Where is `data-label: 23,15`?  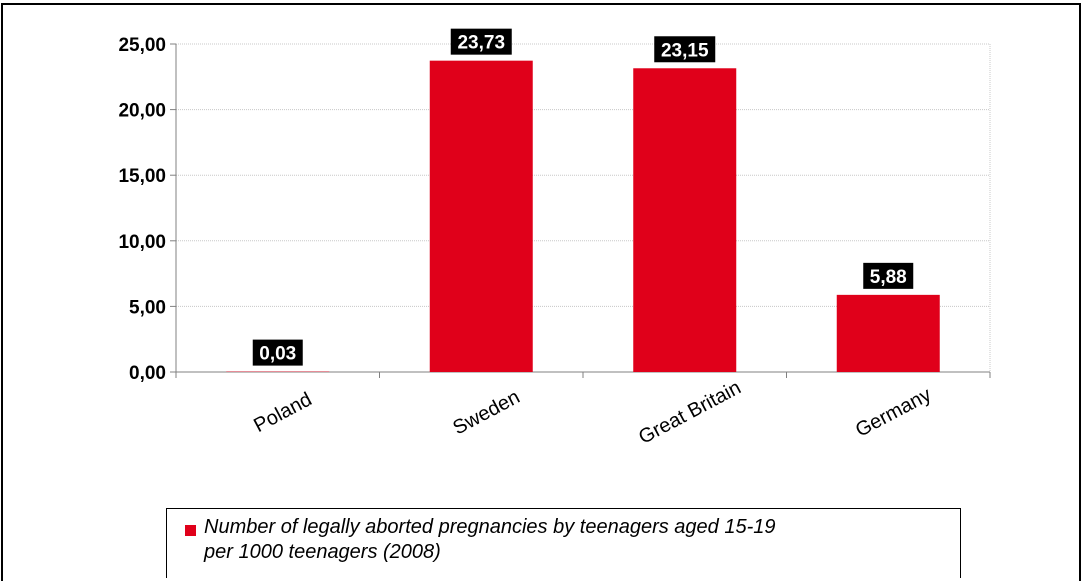
data-label: 23,15 is located at coordinates (685, 49).